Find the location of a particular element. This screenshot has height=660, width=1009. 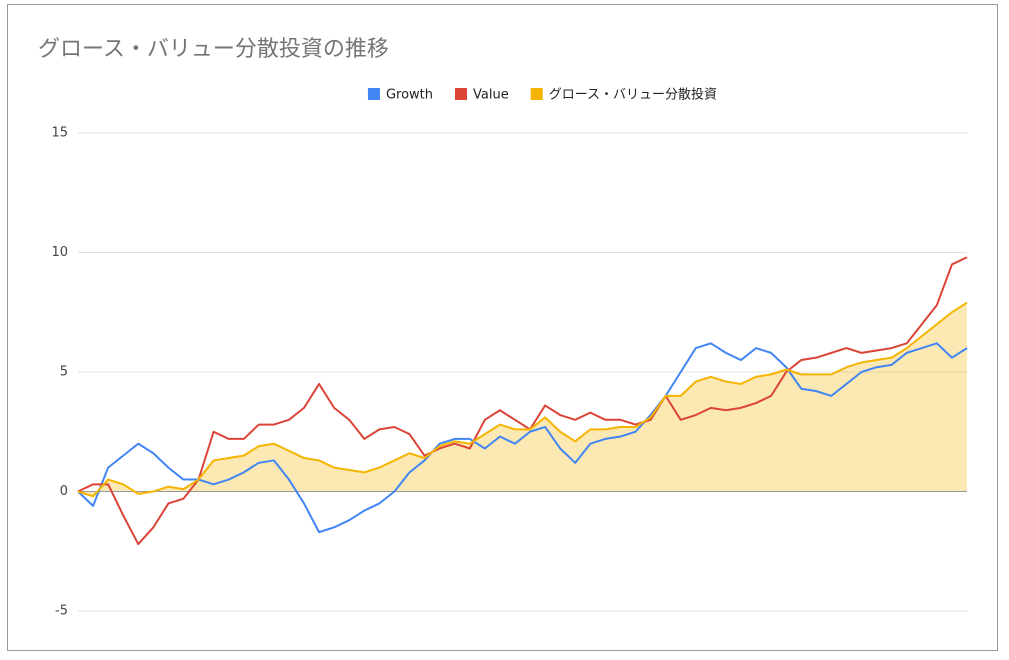

y-tick-label: 10 is located at coordinates (59, 252).